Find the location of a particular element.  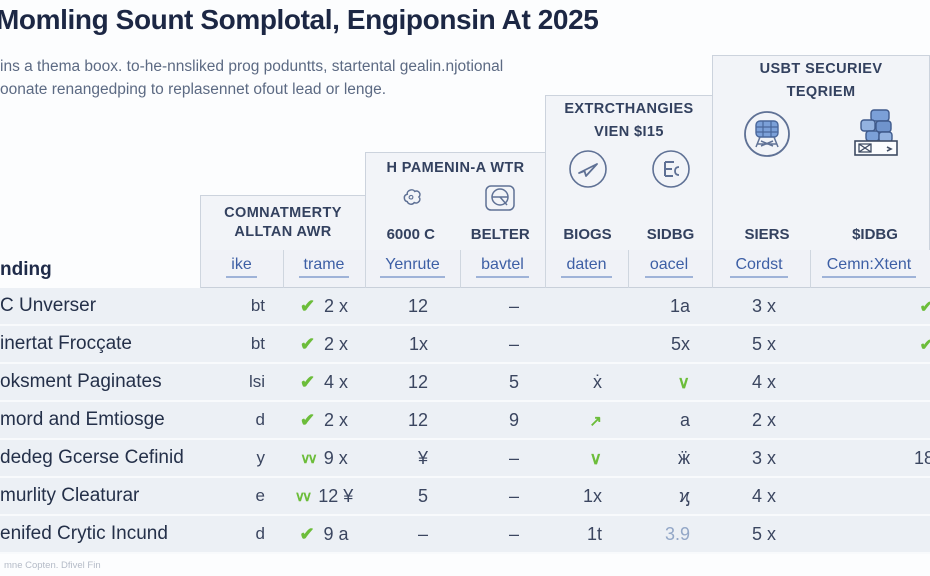

footer-note: mne Copten. Dfivel Fin is located at coordinates (52, 565).